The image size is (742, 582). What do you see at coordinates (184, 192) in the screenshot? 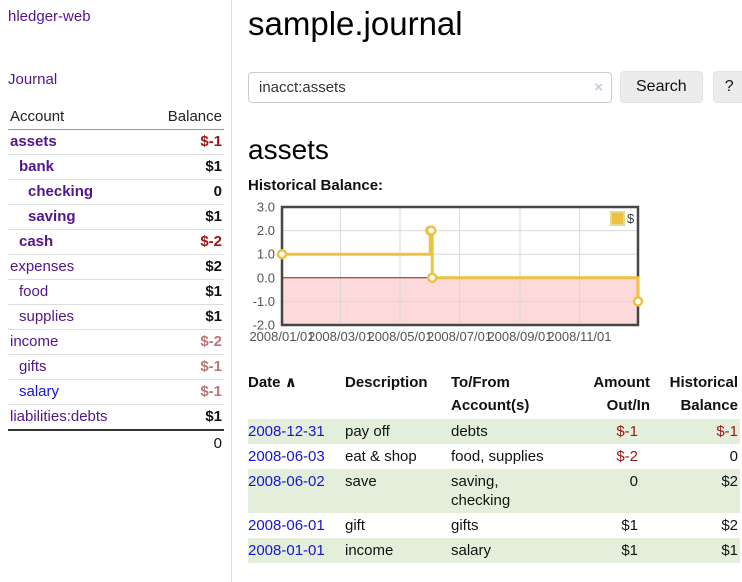
I see `account-balance: 0` at bounding box center [184, 192].